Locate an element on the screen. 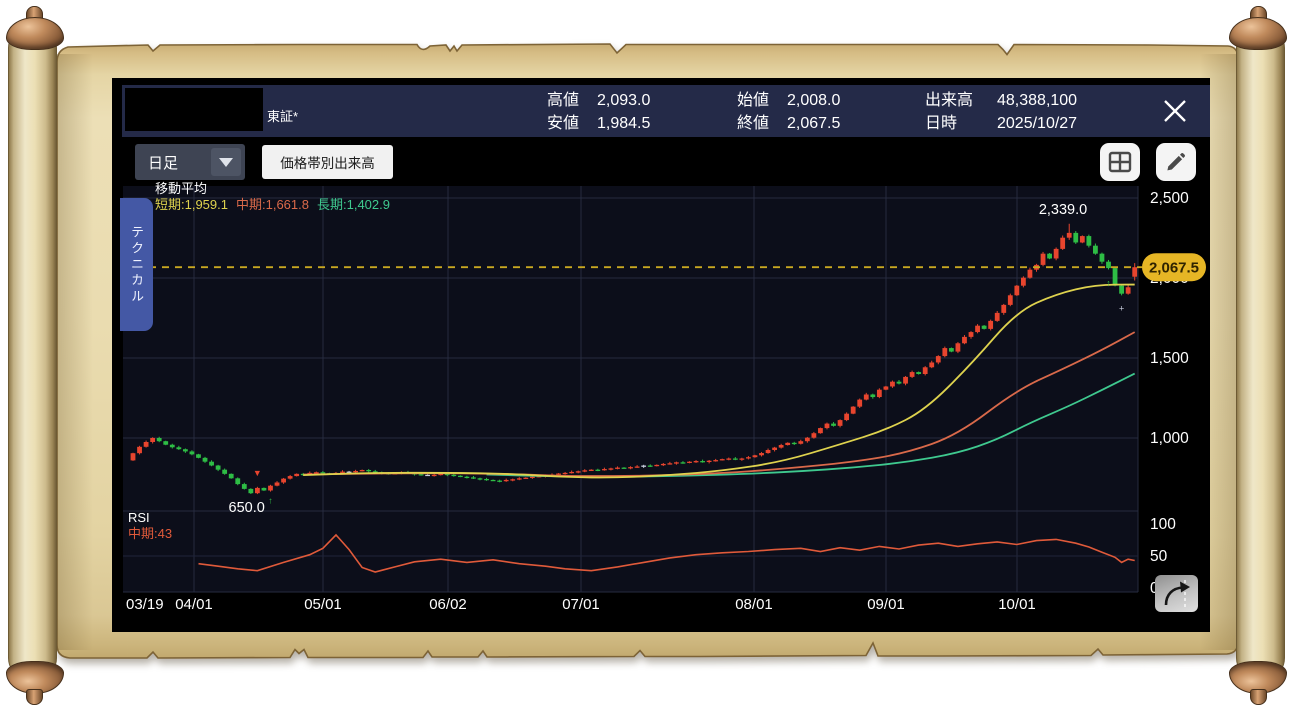 This screenshot has height=711, width=1293. close-value: 2,067.5 is located at coordinates (814, 123).